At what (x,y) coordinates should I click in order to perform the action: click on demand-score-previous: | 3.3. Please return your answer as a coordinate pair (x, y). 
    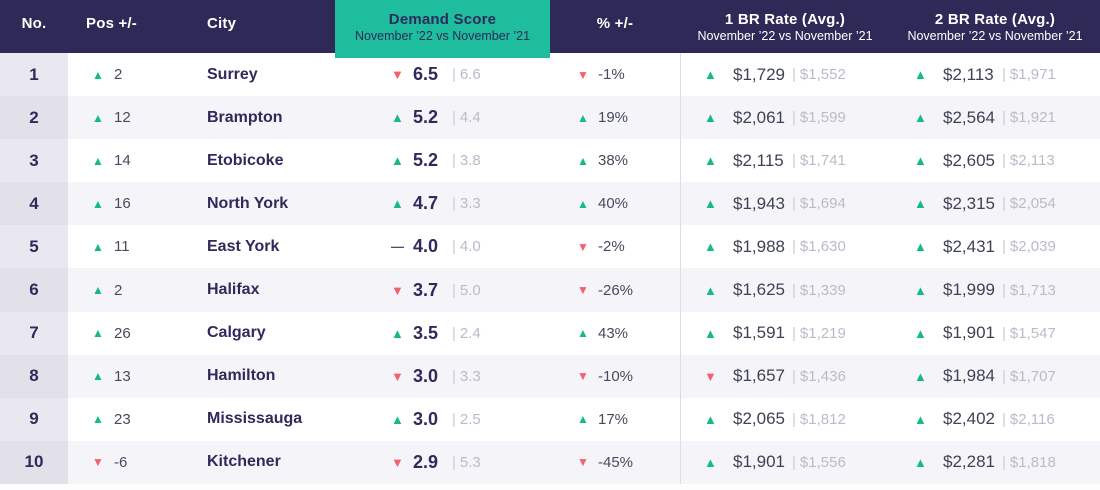
    Looking at the image, I should click on (466, 204).